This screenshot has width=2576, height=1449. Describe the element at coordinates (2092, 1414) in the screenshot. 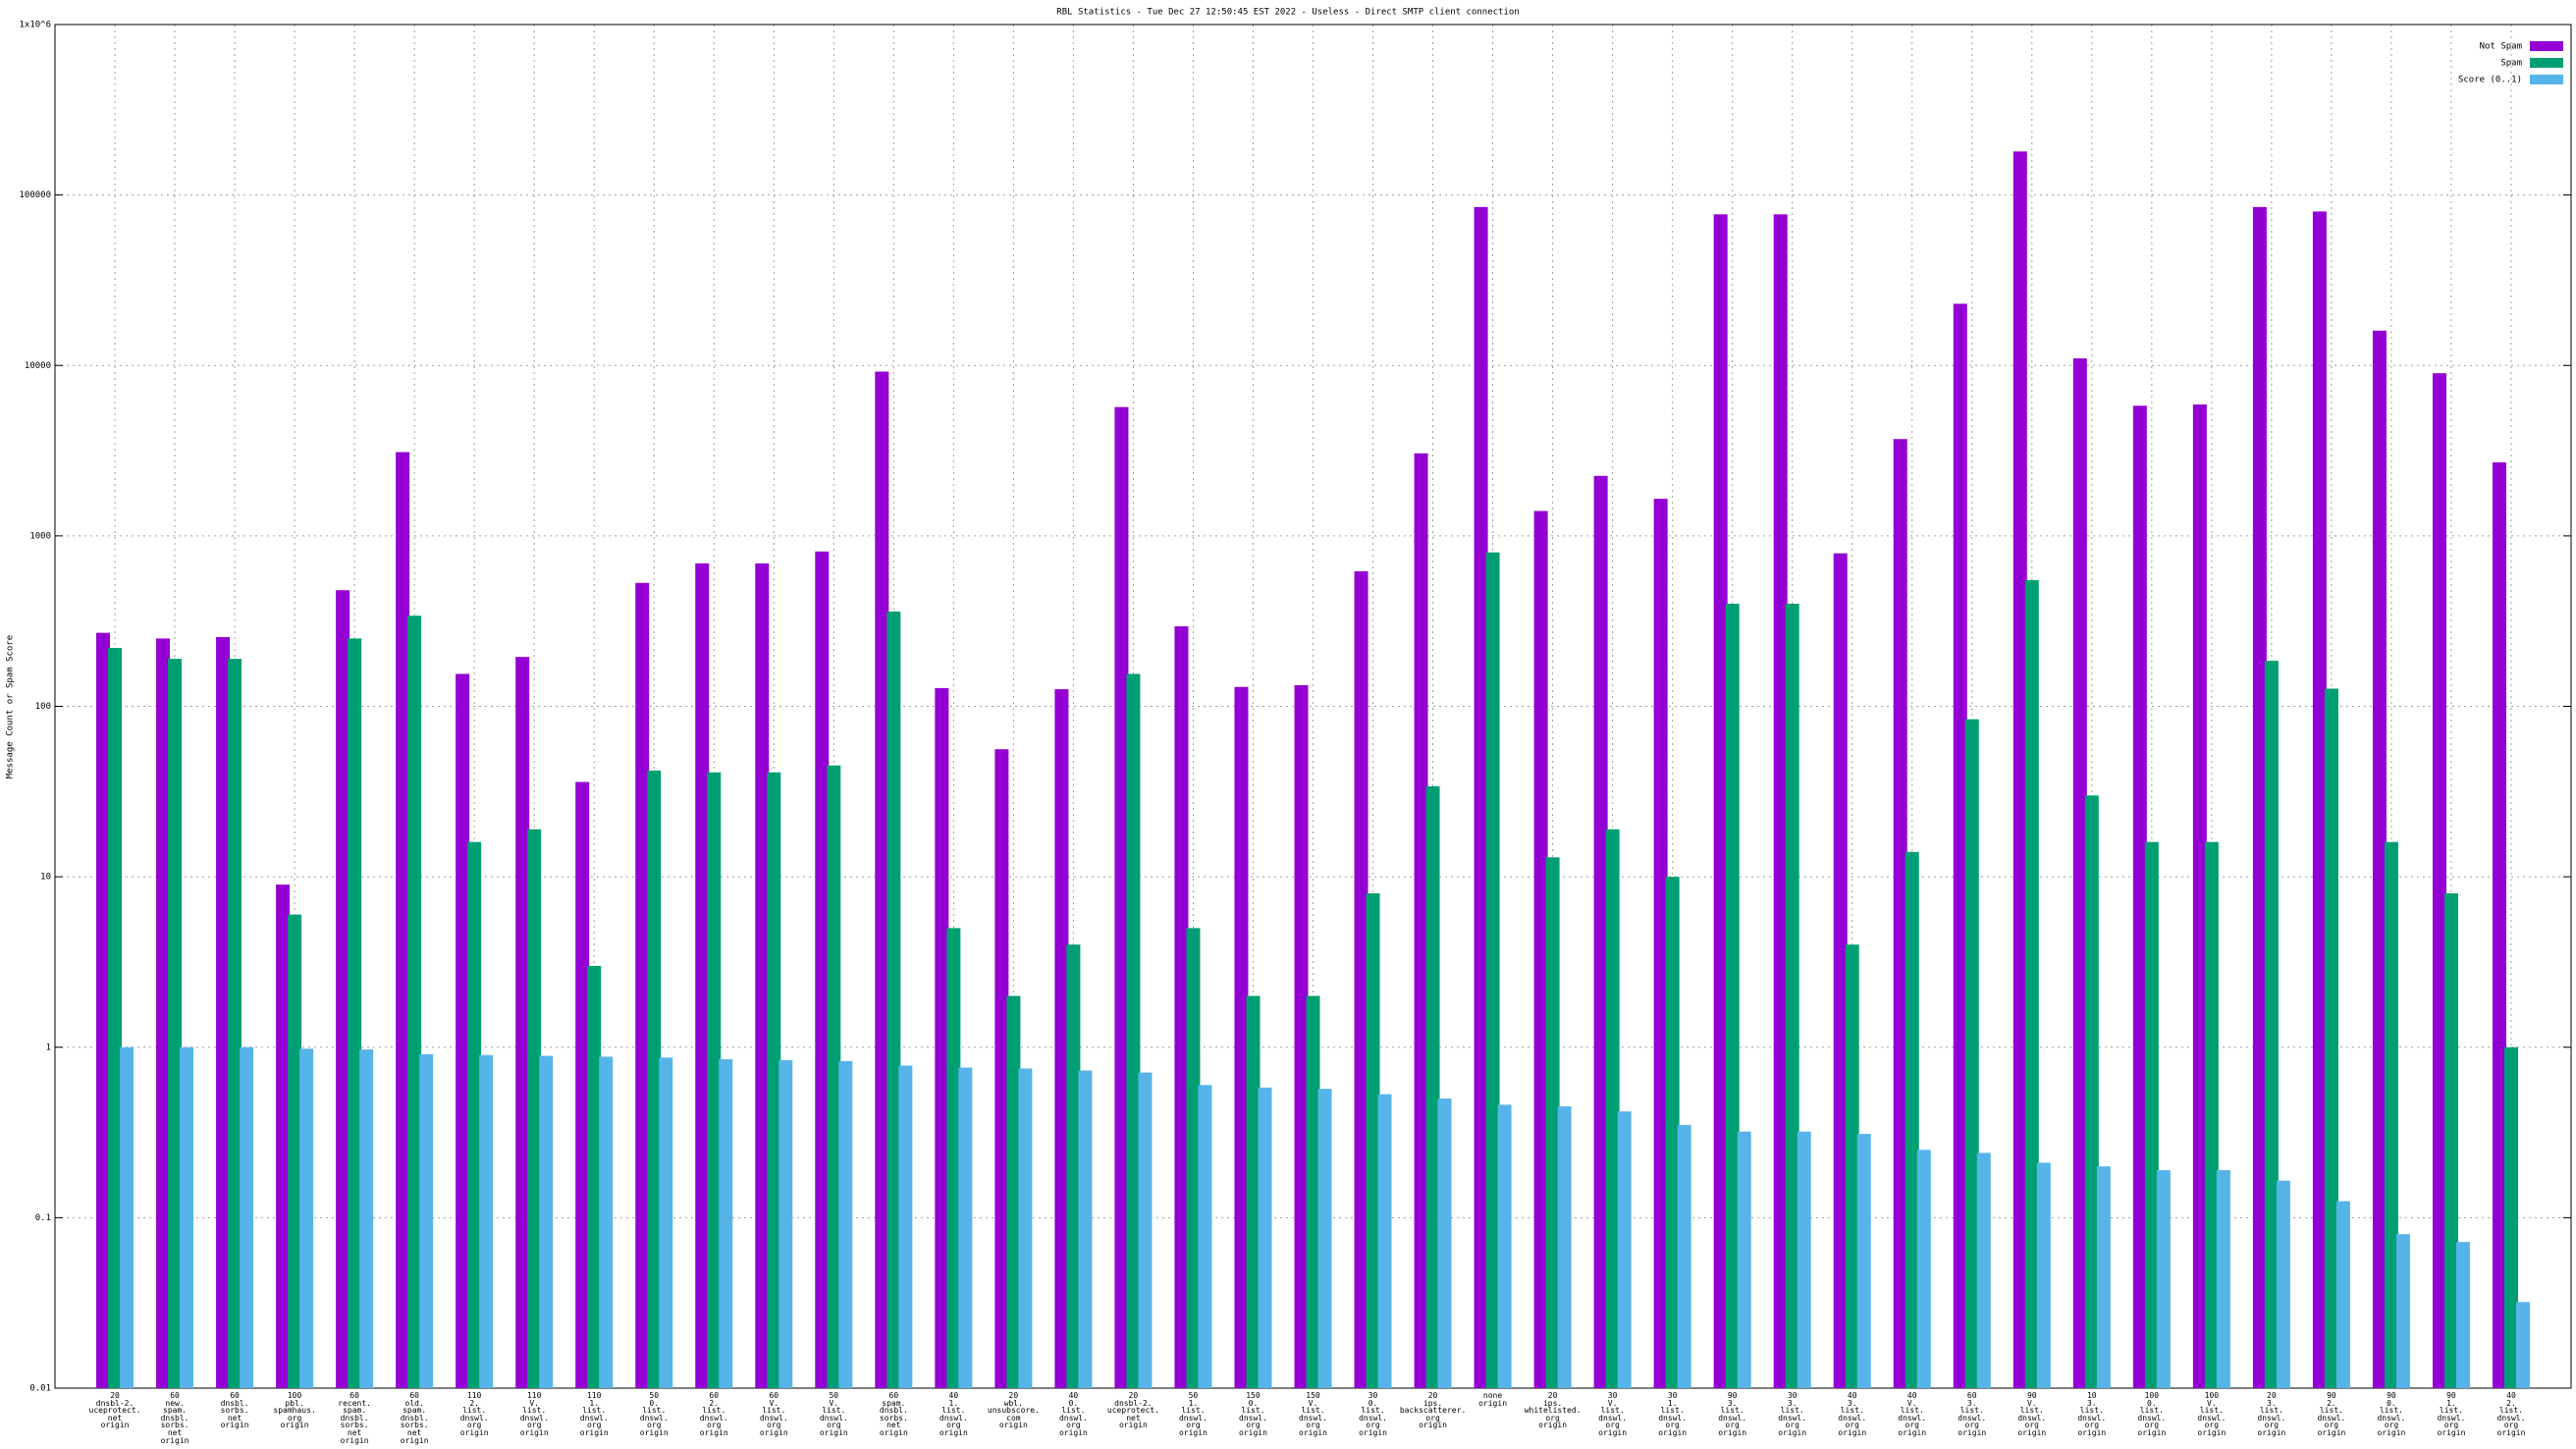

I see `x-tick-label: 10 3. list. dnswl. org origin` at that location.